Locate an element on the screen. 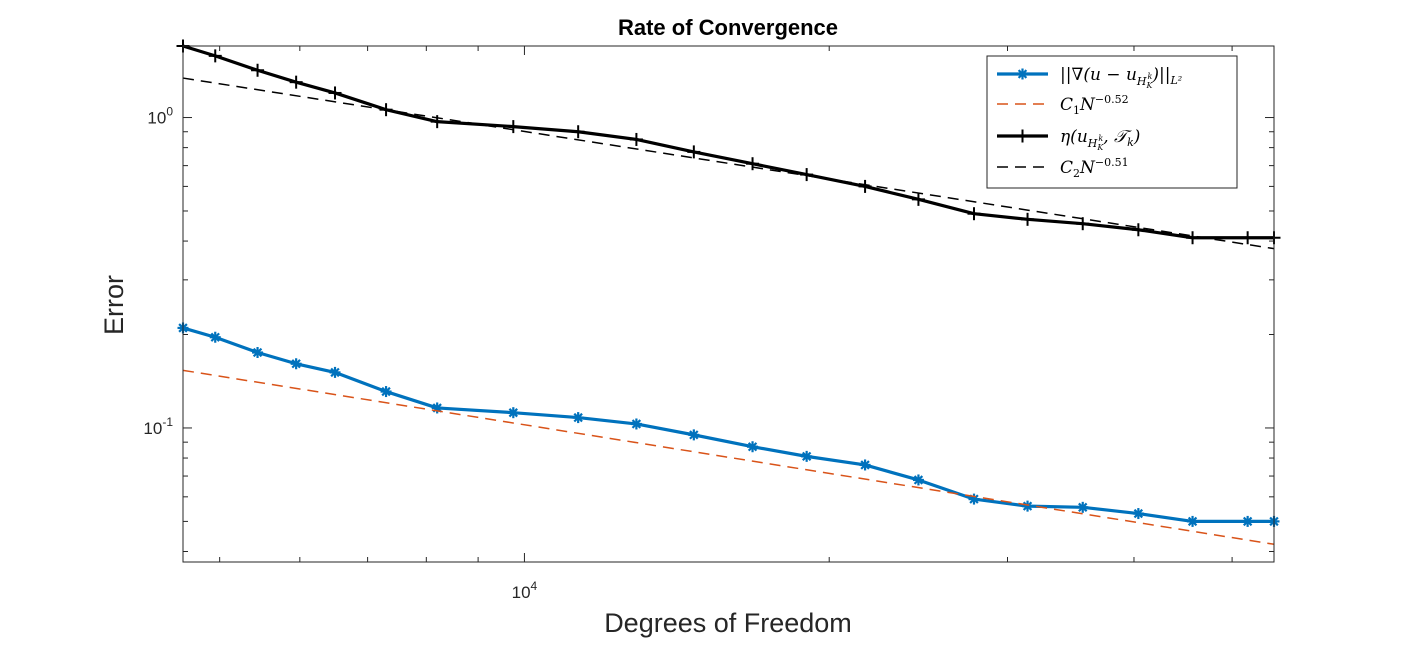 This screenshot has height=645, width=1408. legend-box is located at coordinates (1112, 122).